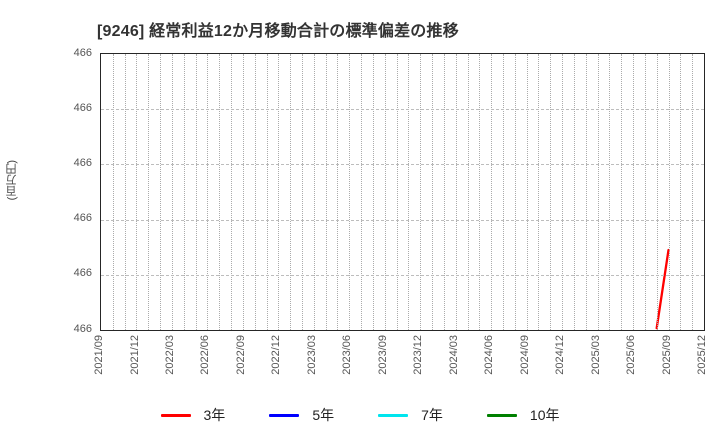 The image size is (720, 440). I want to click on x-tick-label: 2025/12, so click(702, 355).